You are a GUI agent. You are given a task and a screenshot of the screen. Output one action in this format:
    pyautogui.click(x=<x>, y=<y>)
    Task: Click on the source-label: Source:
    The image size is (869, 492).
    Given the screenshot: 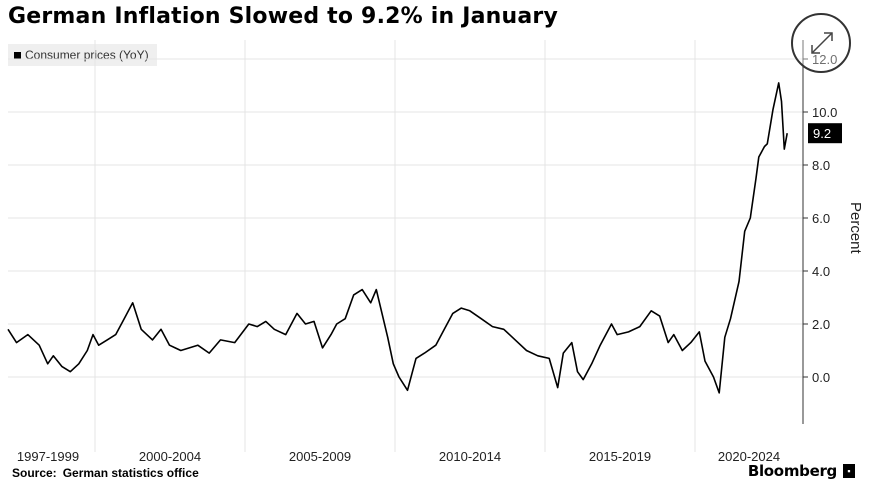 What is the action you would take?
    pyautogui.click(x=34, y=473)
    